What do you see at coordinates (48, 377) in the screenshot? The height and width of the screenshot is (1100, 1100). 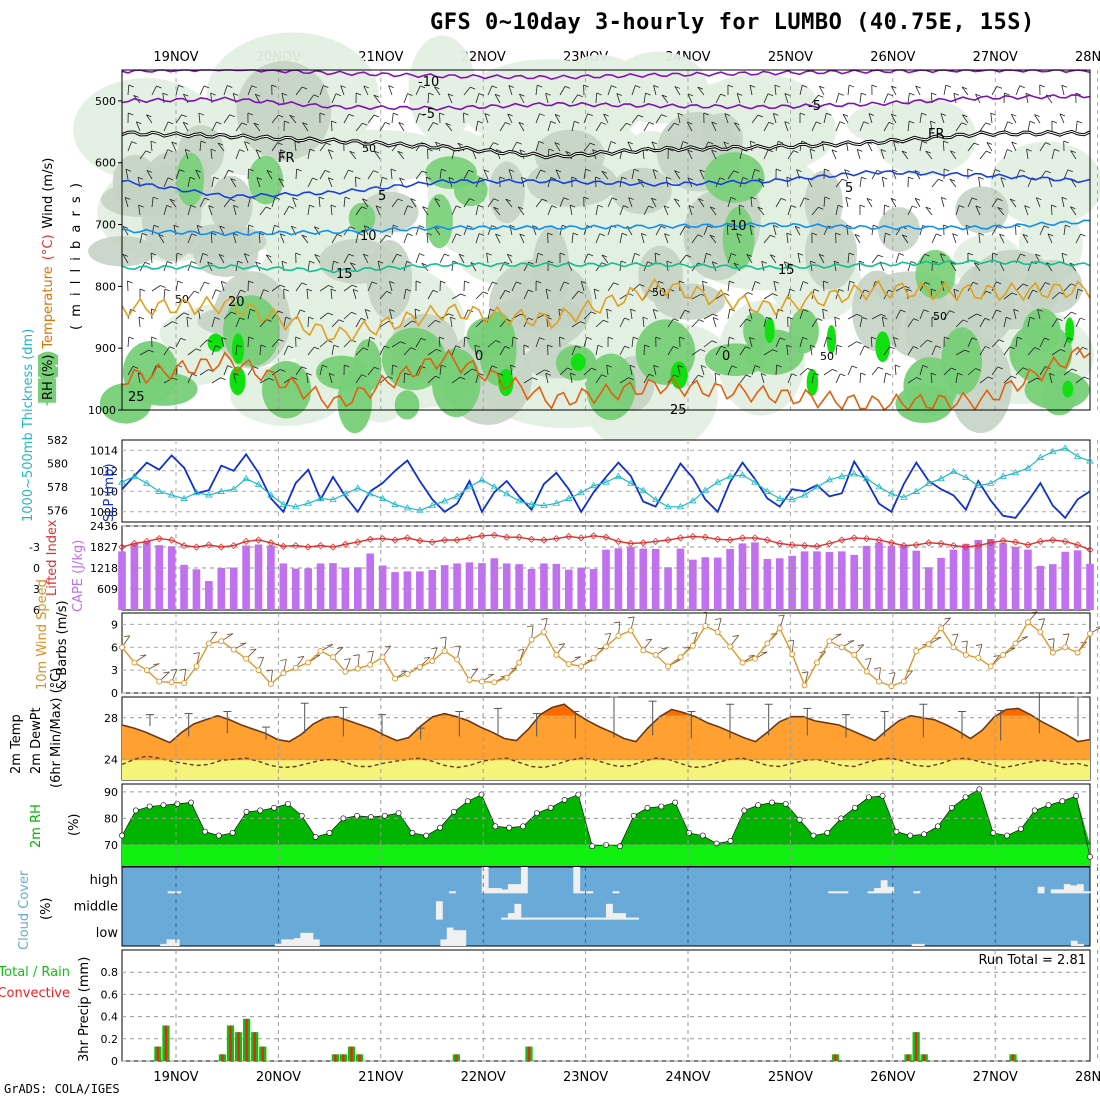 I see `ylabel-rh: RH (%)` at bounding box center [48, 377].